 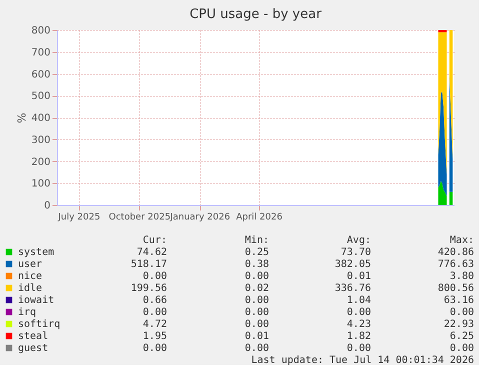 I want to click on legend-label: idle, so click(x=30, y=288).